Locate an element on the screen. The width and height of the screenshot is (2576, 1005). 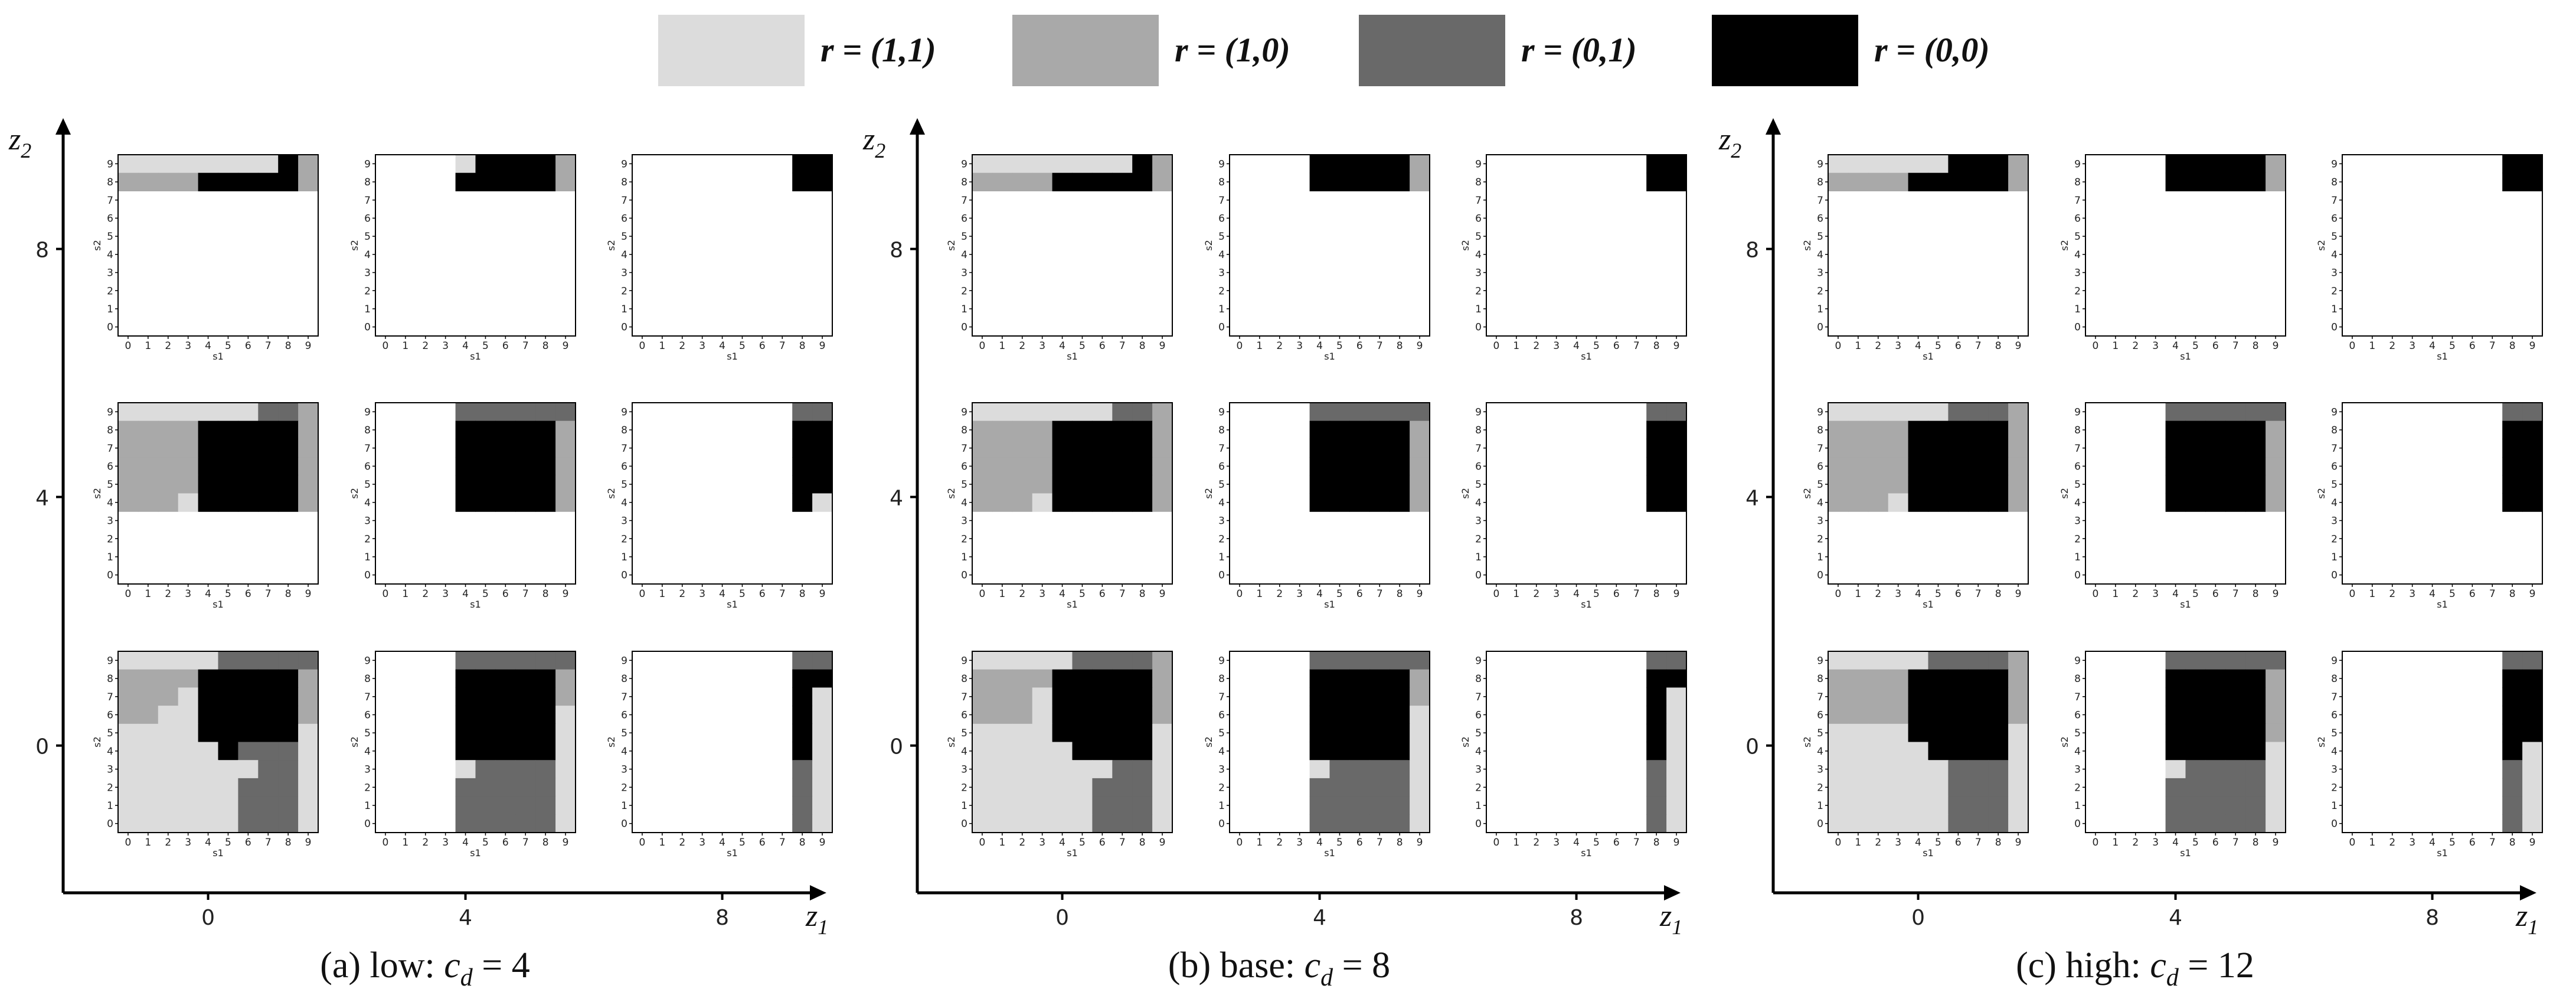
mini-x-tick-label: 6 is located at coordinates (2215, 346).